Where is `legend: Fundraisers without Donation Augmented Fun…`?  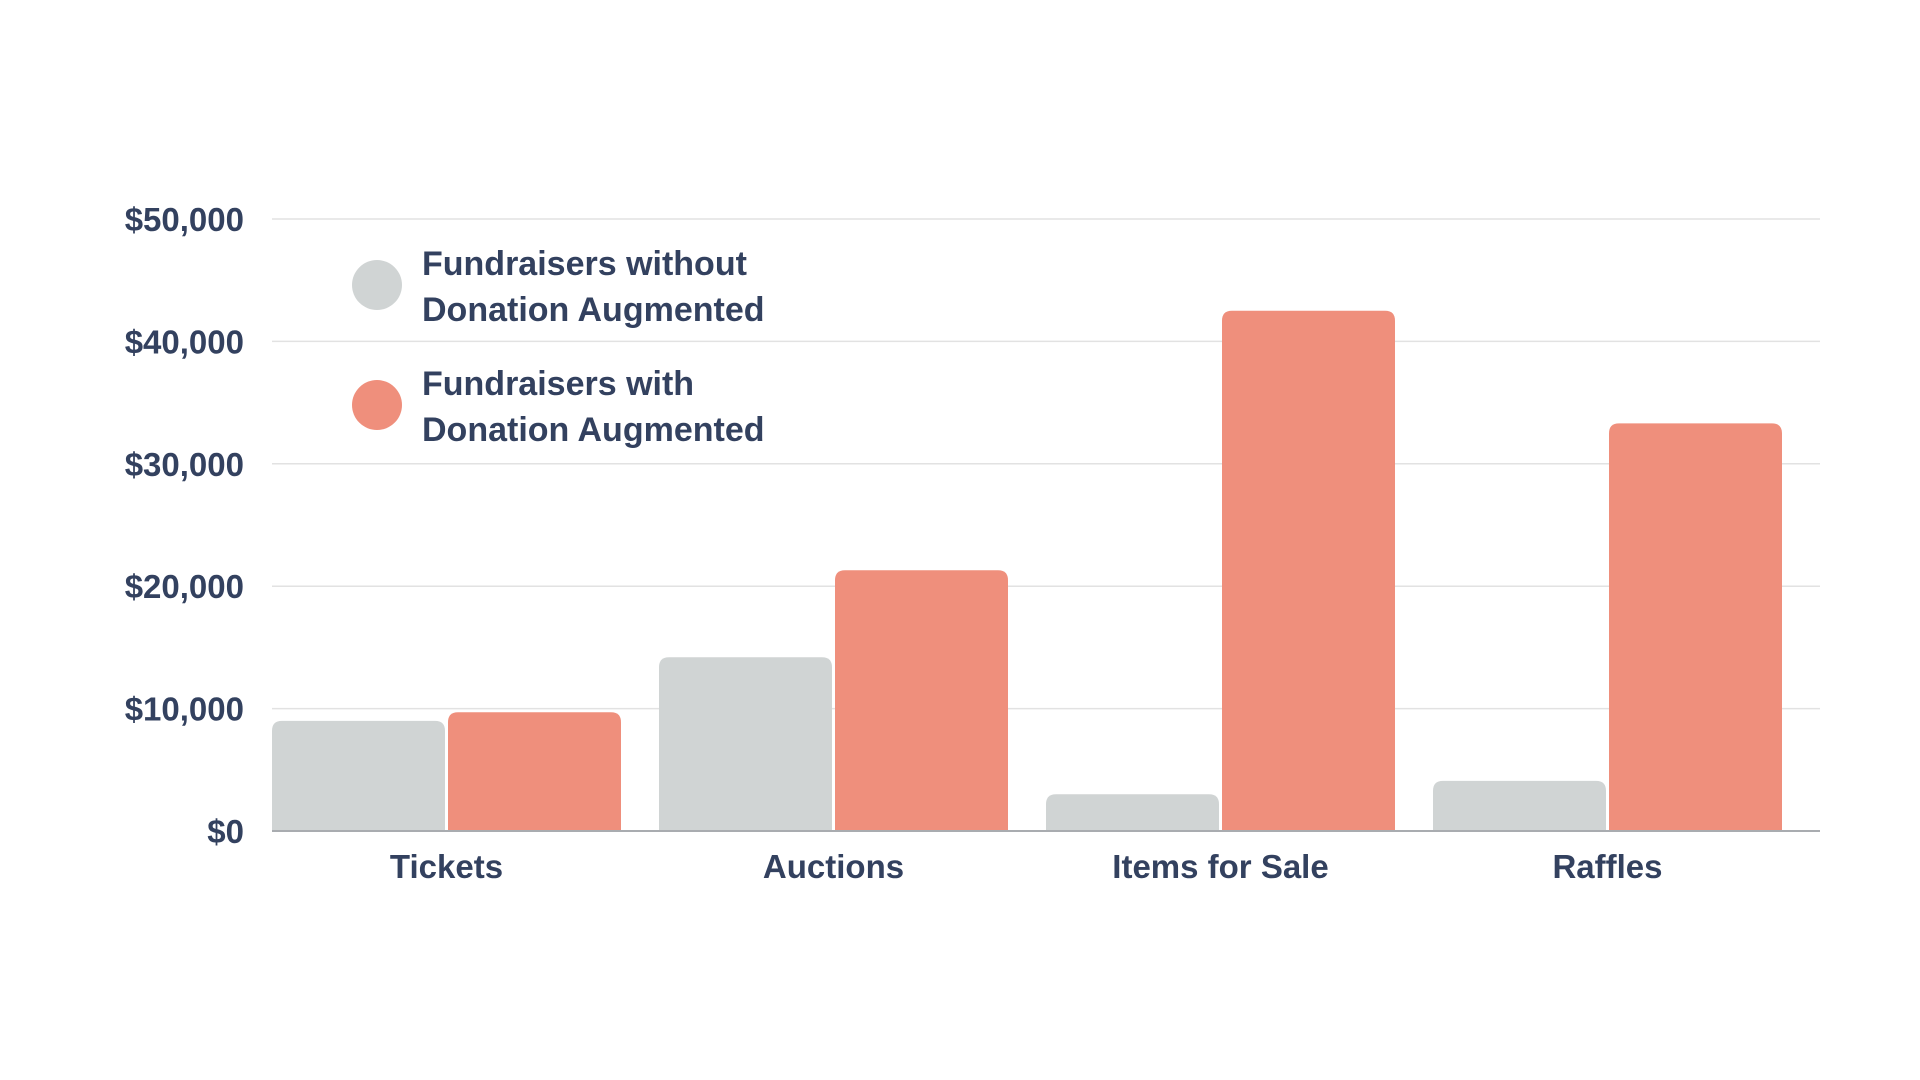 legend: Fundraisers without Donation Augmented Fun… is located at coordinates (558, 347).